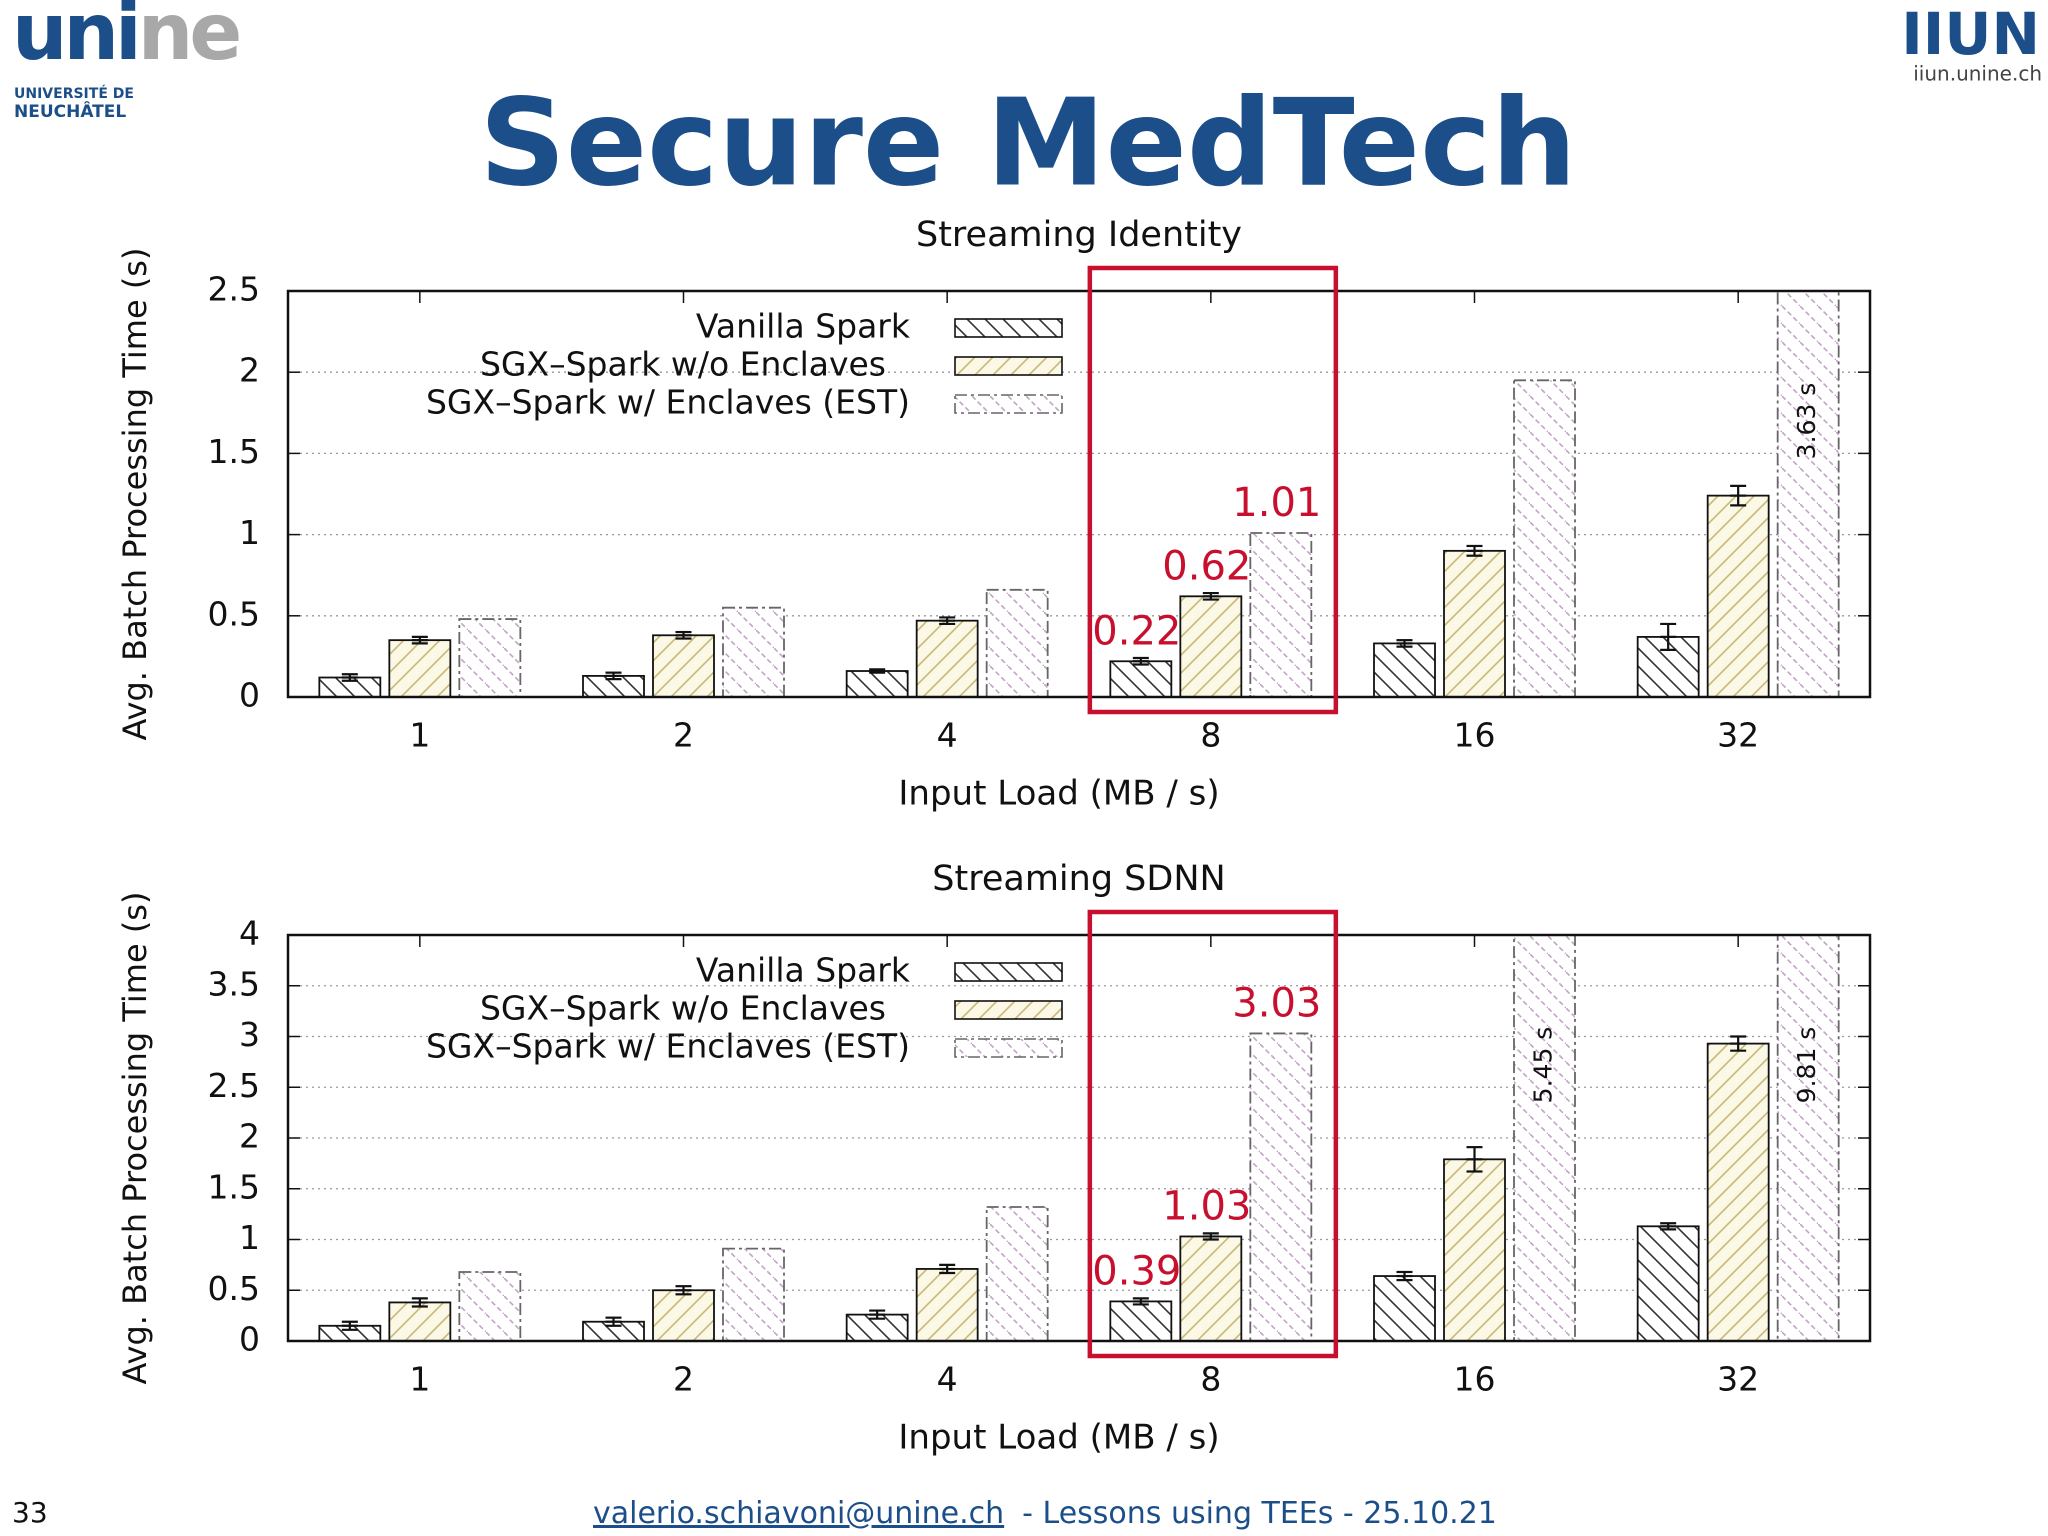 The height and width of the screenshot is (1536, 2048). I want to click on slide-title: Secure MedTech, so click(1027, 144).